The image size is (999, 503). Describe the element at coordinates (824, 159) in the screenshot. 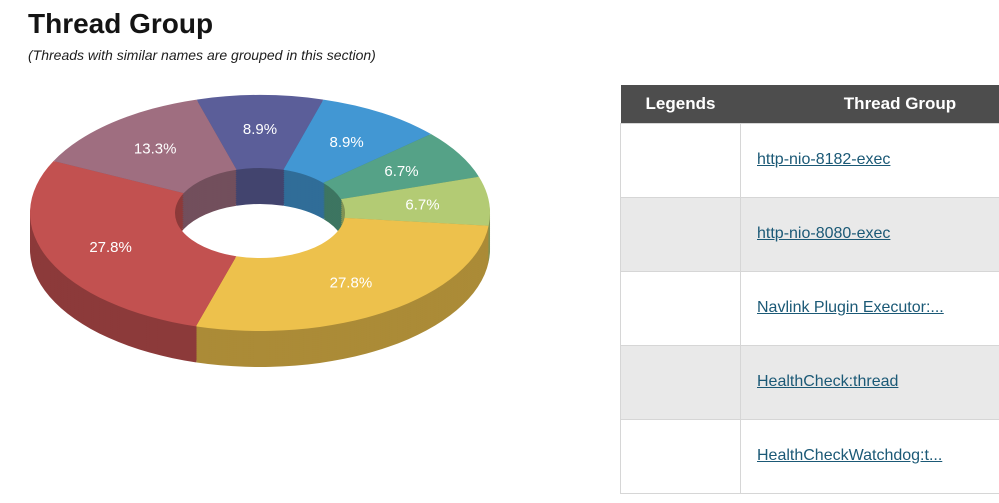

I see `thread-group-link: http-nio-8182-exec` at that location.